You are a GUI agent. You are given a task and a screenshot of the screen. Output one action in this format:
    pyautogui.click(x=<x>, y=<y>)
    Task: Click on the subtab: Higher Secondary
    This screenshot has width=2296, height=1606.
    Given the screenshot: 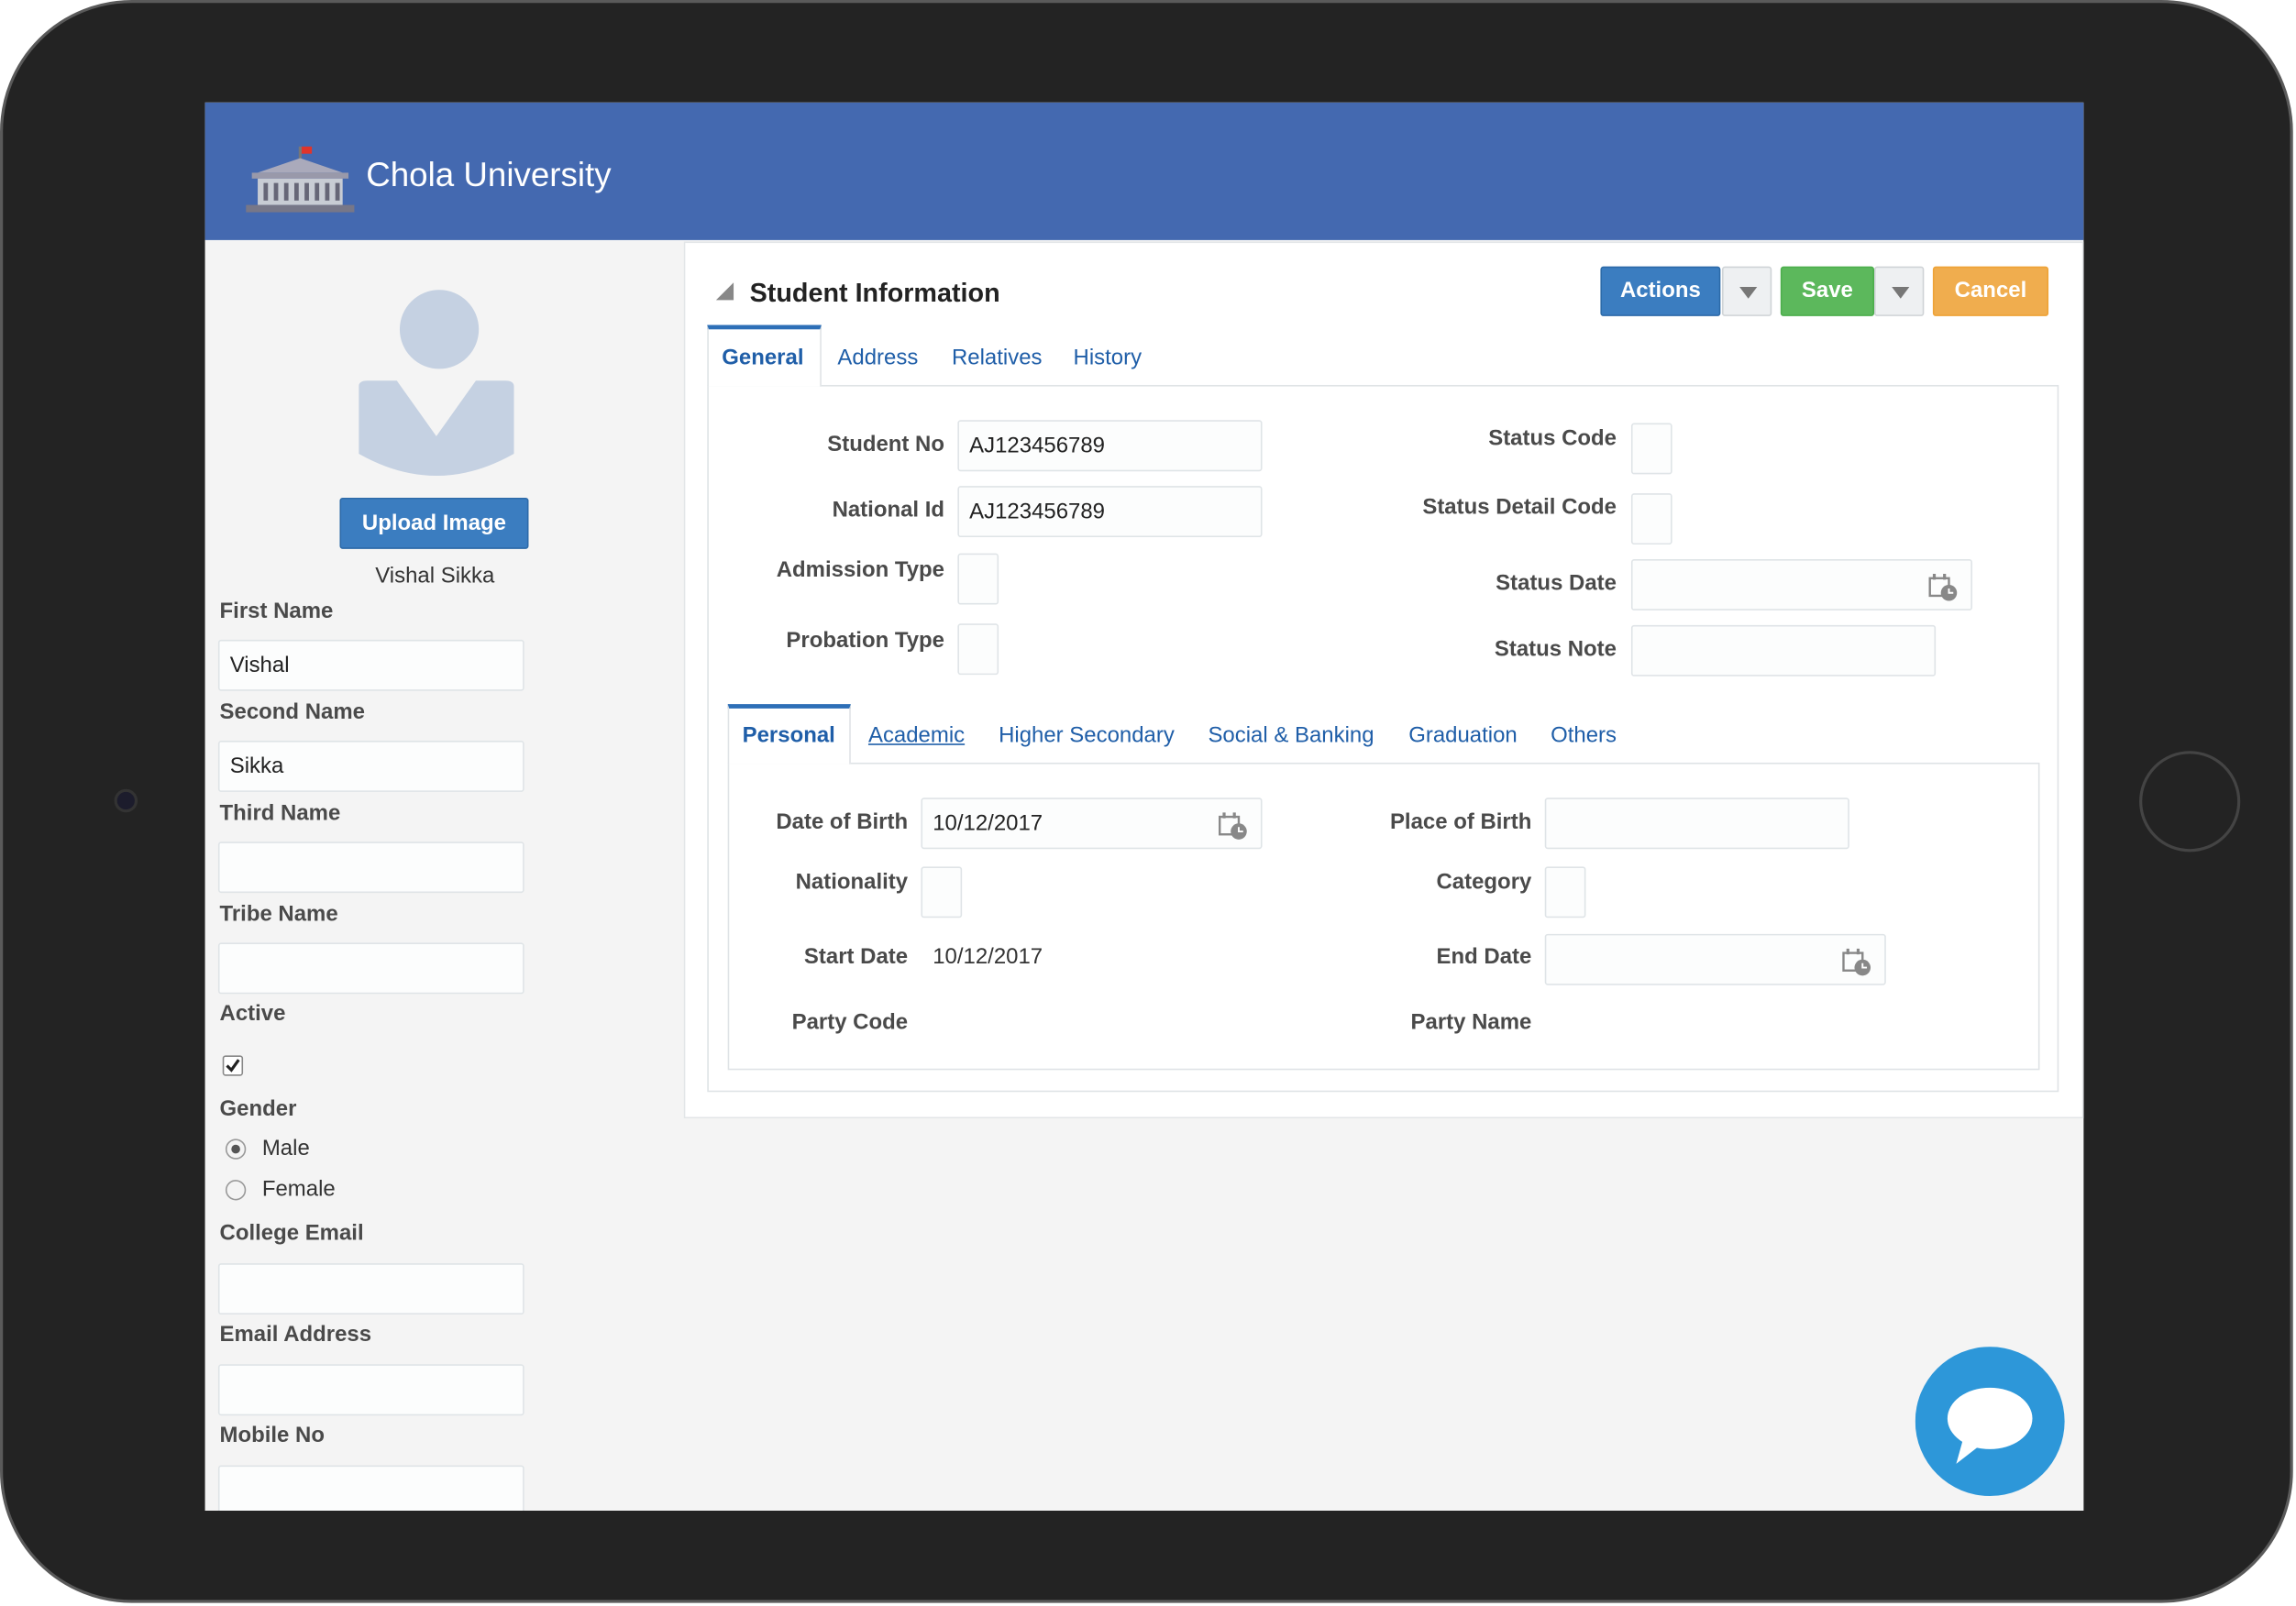 What is the action you would take?
    pyautogui.click(x=1087, y=735)
    